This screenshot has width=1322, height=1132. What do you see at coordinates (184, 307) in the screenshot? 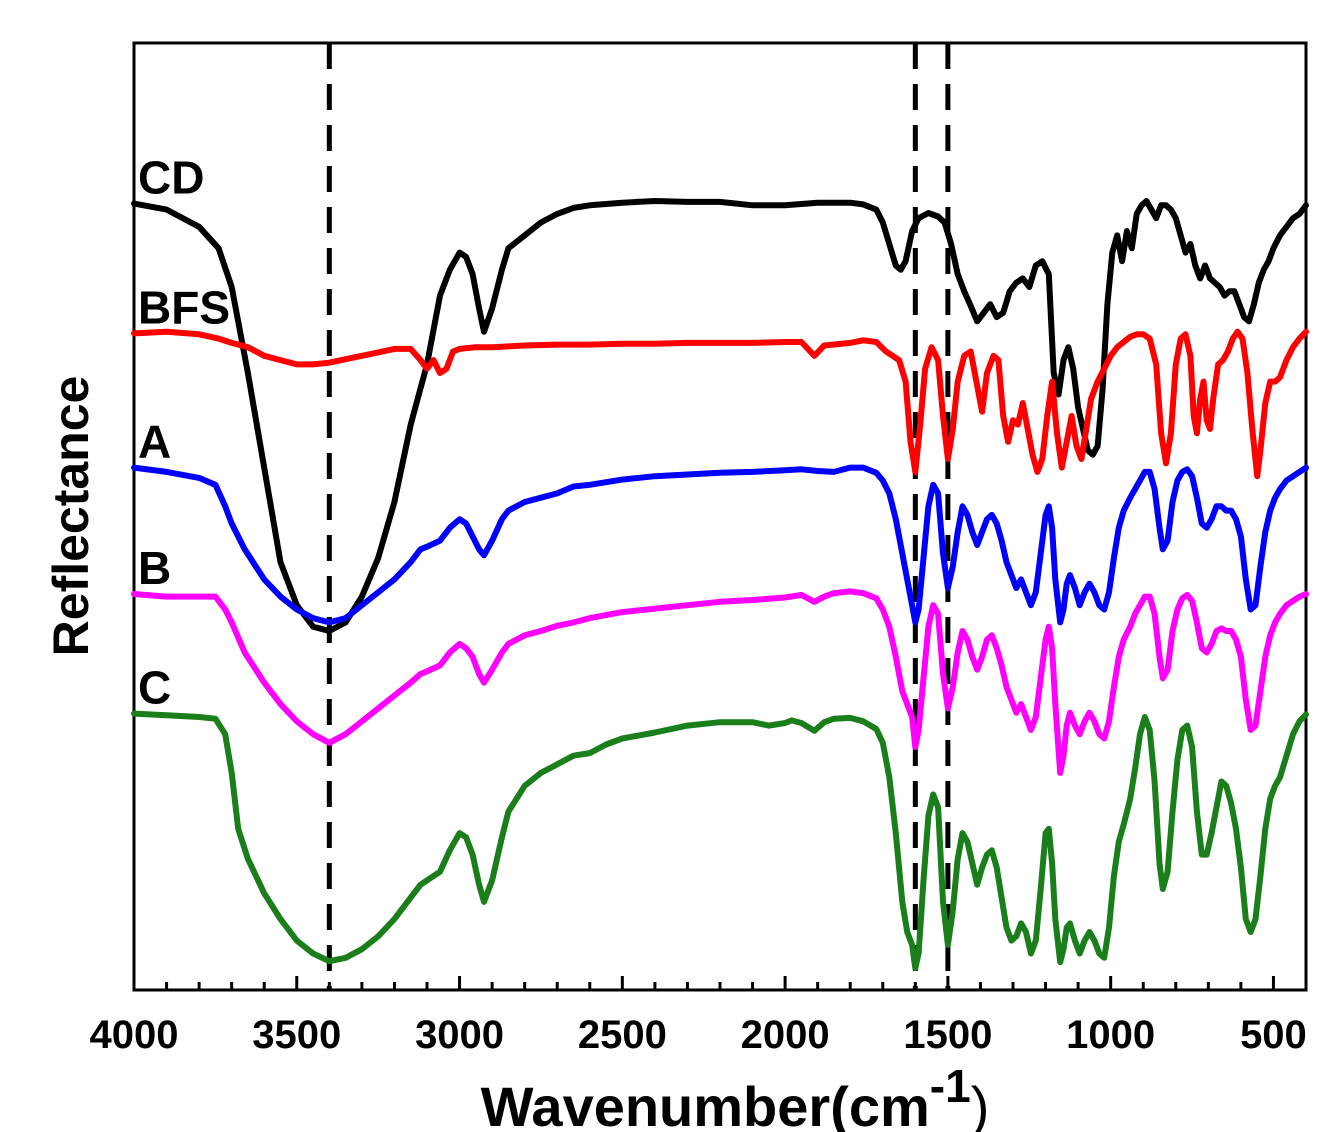
I see `series-label-bfs: BFS` at bounding box center [184, 307].